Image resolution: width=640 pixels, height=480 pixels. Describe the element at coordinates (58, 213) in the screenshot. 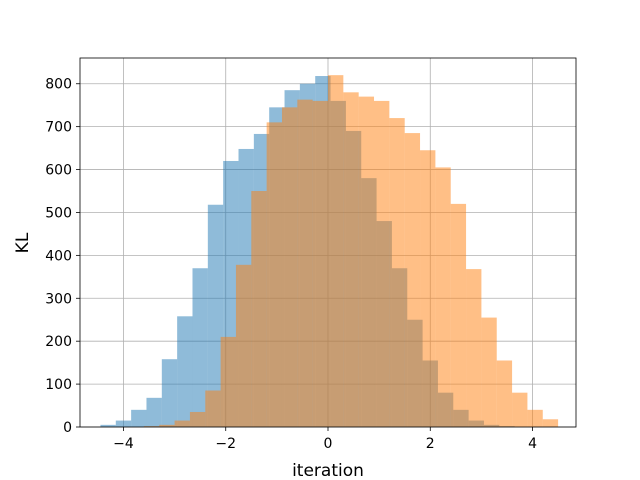

I see `y-tick-label-5: 500` at that location.